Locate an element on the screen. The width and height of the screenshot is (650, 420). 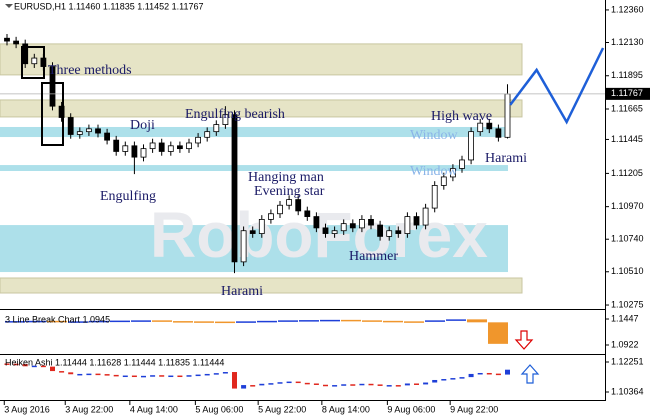
y-tick-label: 1.10510 is located at coordinates (627, 271).